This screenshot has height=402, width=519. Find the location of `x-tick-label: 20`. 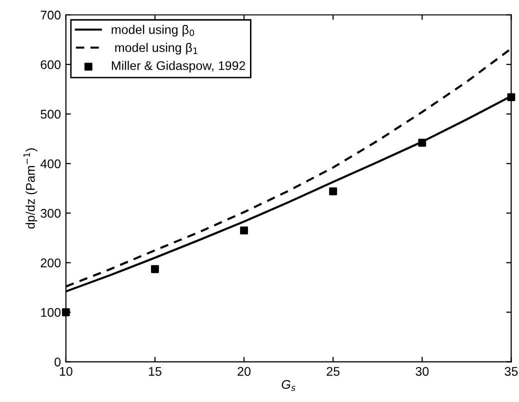

x-tick-label: 20 is located at coordinates (244, 371).